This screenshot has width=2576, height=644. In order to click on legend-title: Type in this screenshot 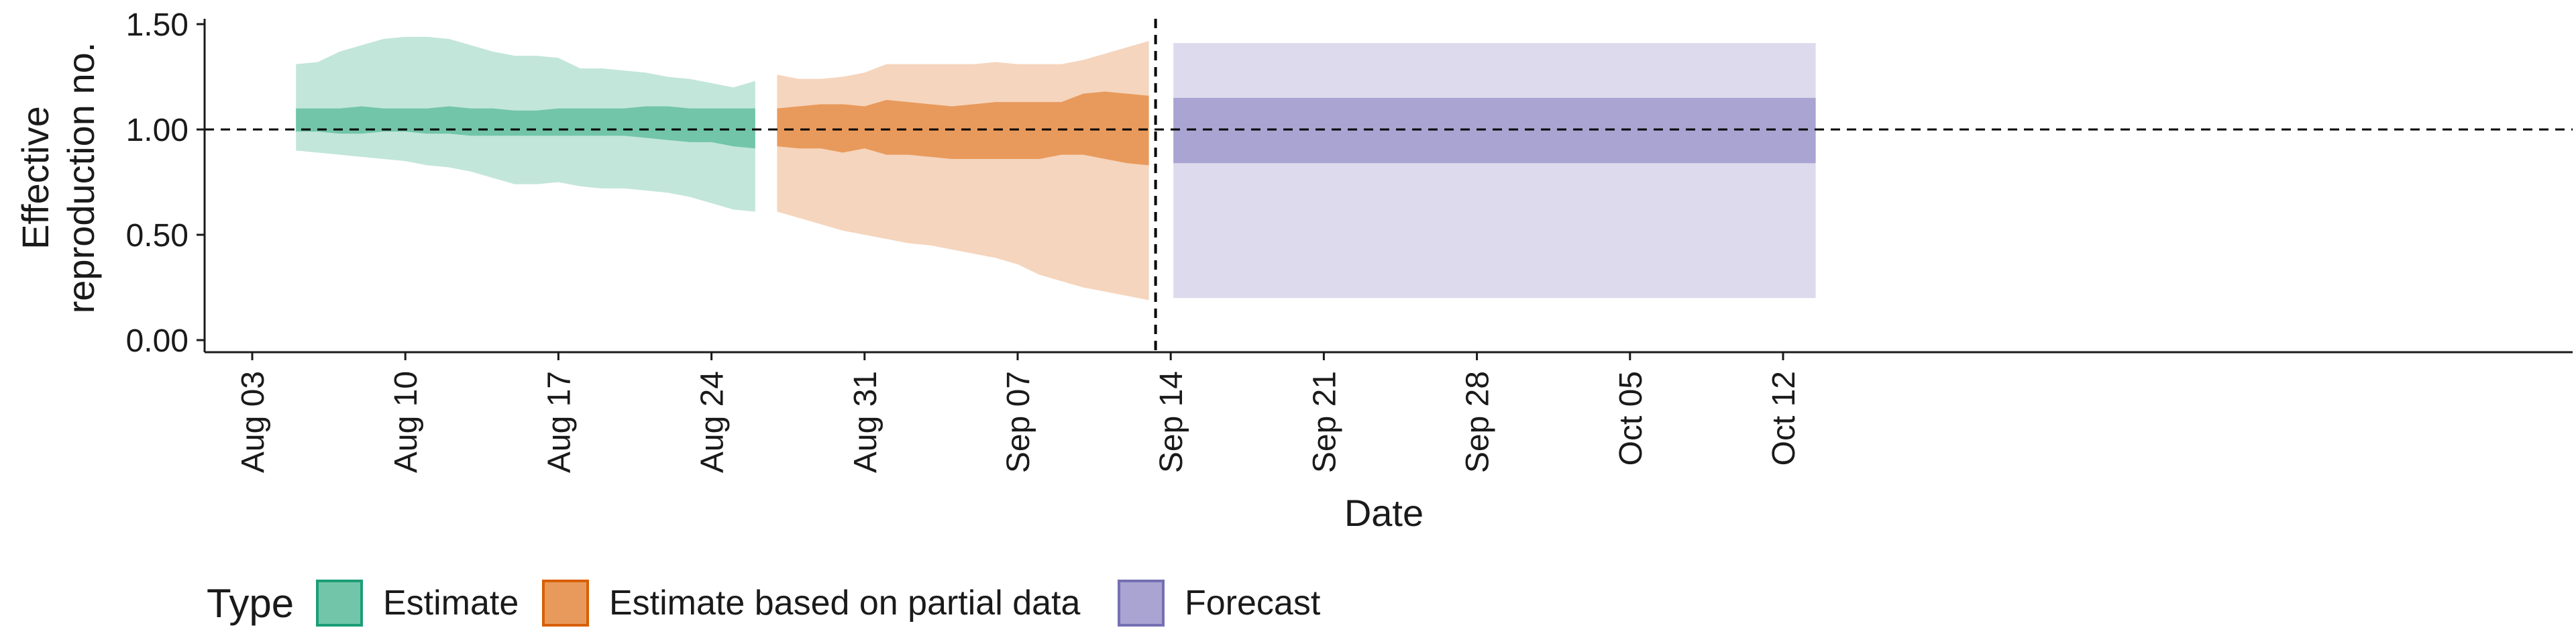, I will do `click(250, 603)`.